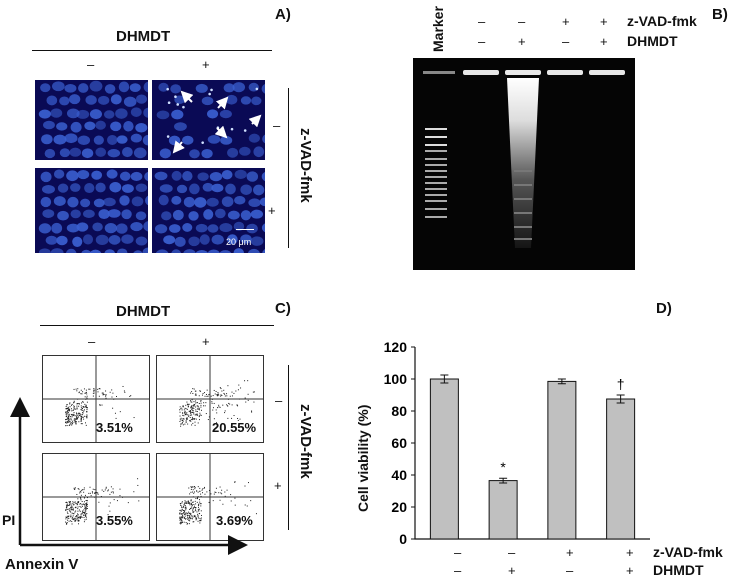  Describe the element at coordinates (91, 210) in the screenshot. I see `micrograph-zvad` at that location.